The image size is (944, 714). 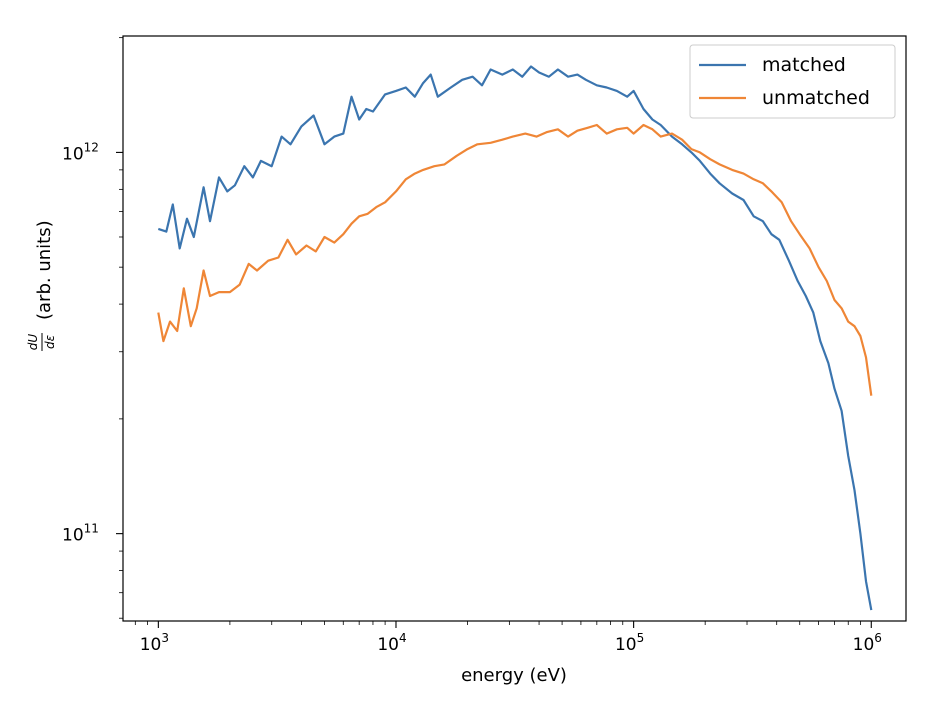 I want to click on legend-label-matched: matched, so click(x=804, y=65).